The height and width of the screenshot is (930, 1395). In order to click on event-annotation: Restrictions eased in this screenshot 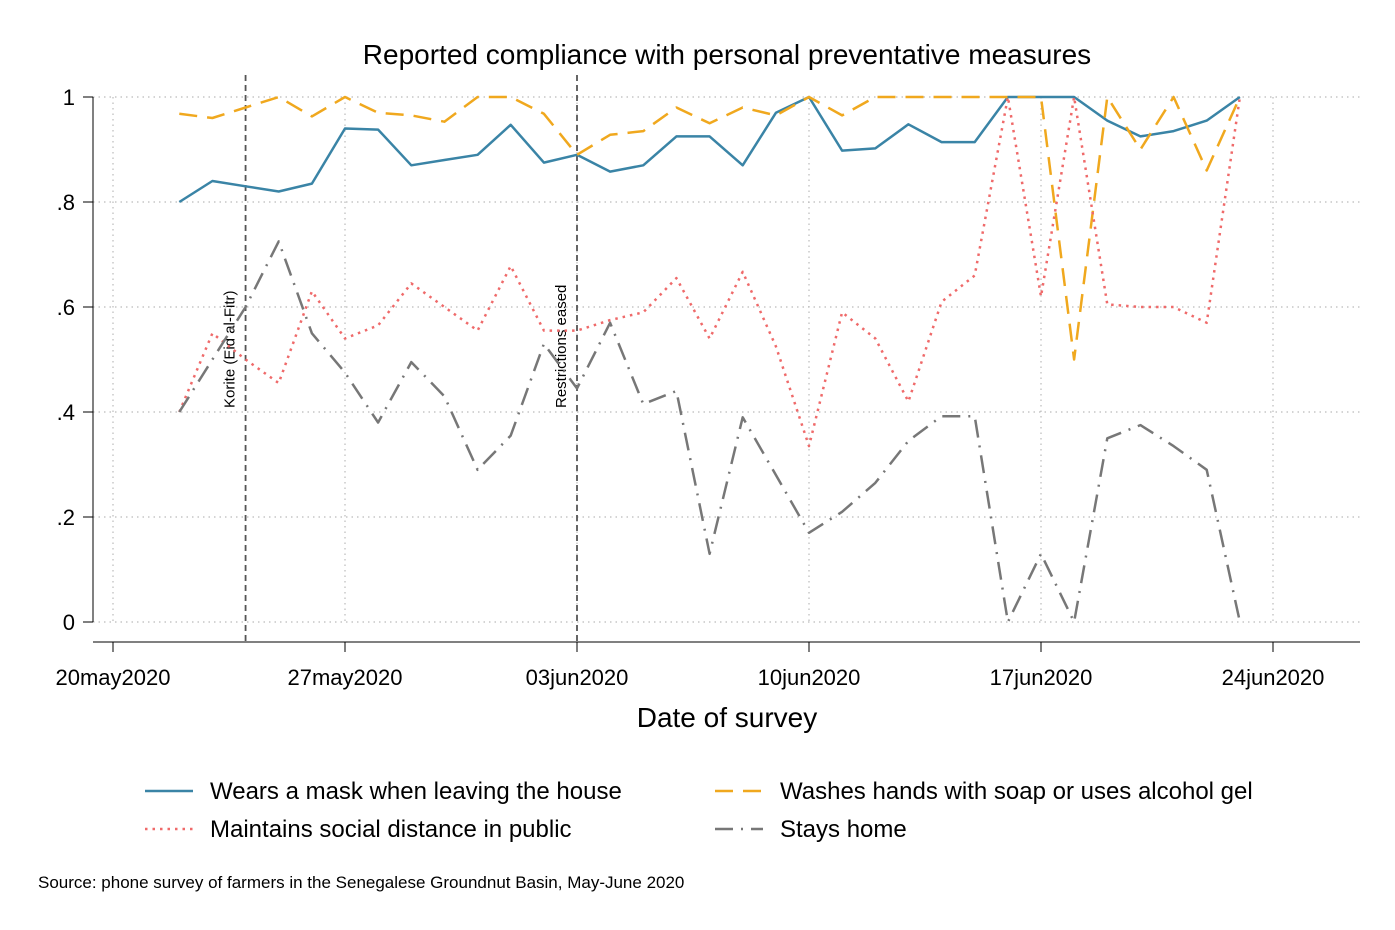, I will do `click(561, 346)`.